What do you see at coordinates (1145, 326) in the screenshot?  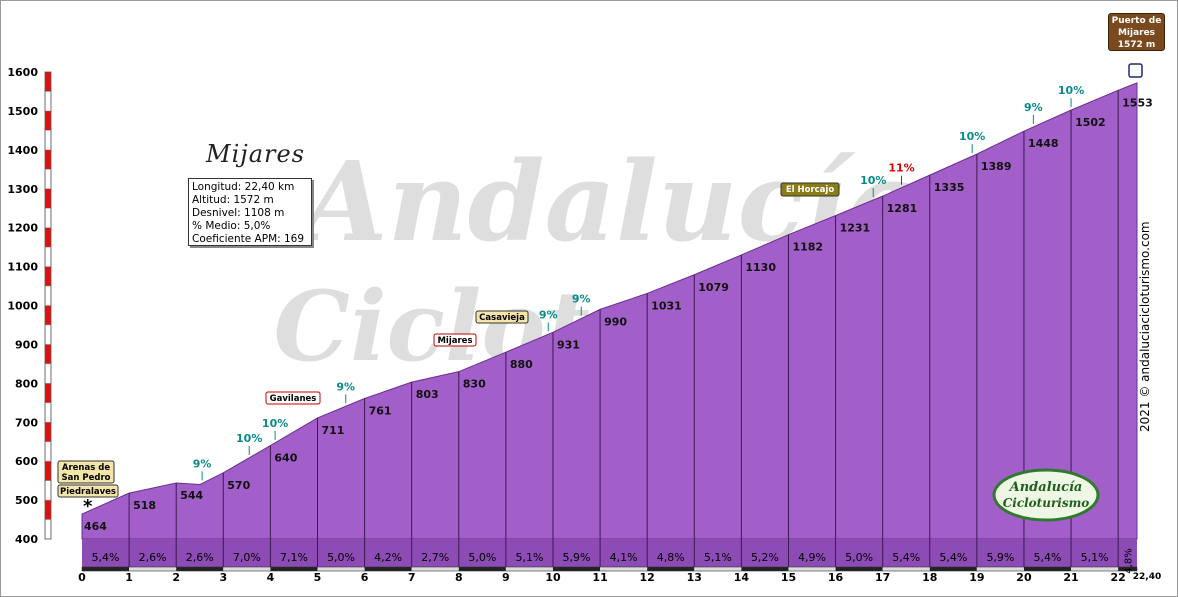 I see `copyright-text: 2021 © andaluciacicloturismo.com` at bounding box center [1145, 326].